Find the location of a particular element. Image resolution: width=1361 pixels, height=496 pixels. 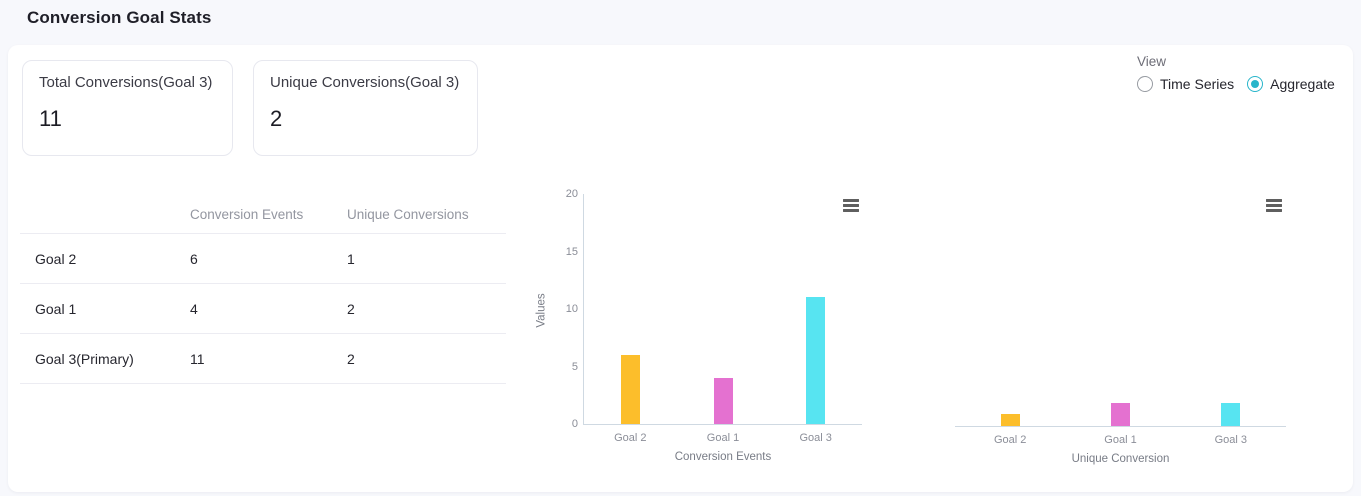

y-axis-tick-label: 15 is located at coordinates (571, 251).